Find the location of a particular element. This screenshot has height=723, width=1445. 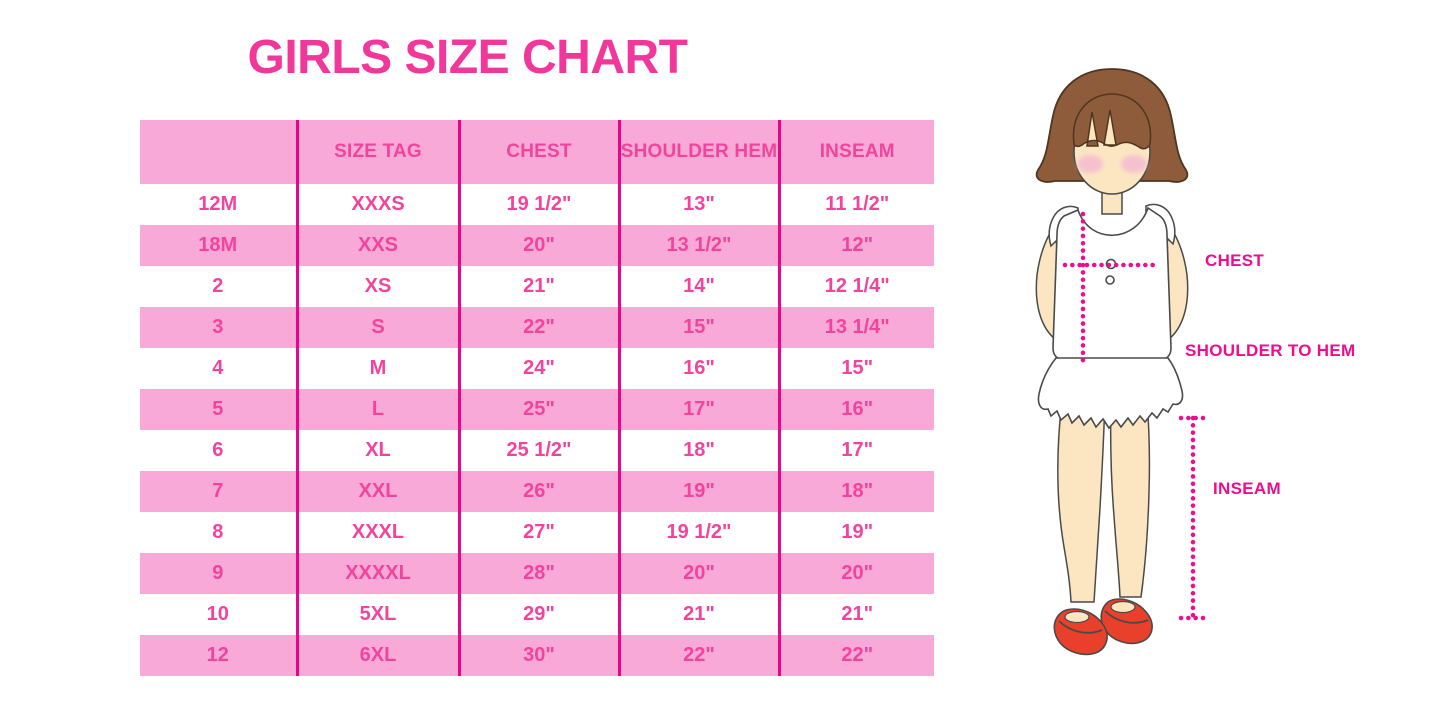

table-cell: 12 is located at coordinates (218, 655).